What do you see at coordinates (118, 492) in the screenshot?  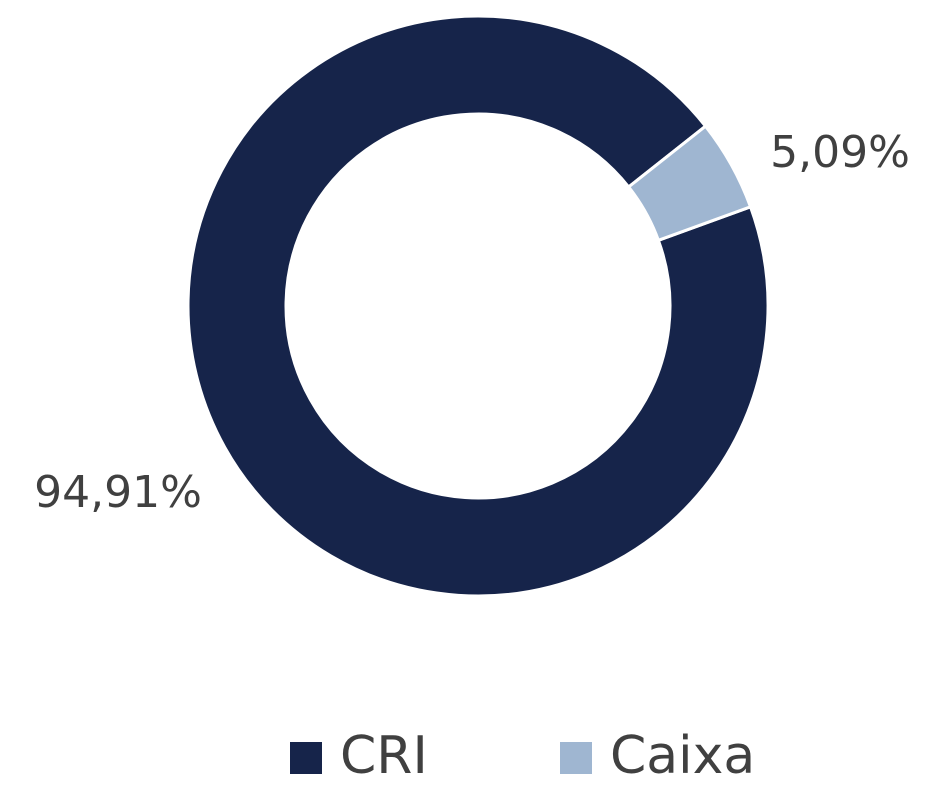 I see `data-label: 94,91%` at bounding box center [118, 492].